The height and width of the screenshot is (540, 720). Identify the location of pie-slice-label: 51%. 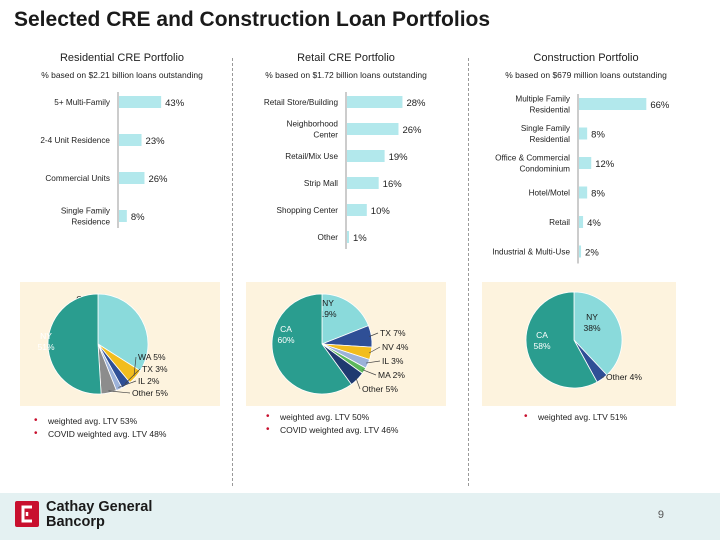
(45, 347).